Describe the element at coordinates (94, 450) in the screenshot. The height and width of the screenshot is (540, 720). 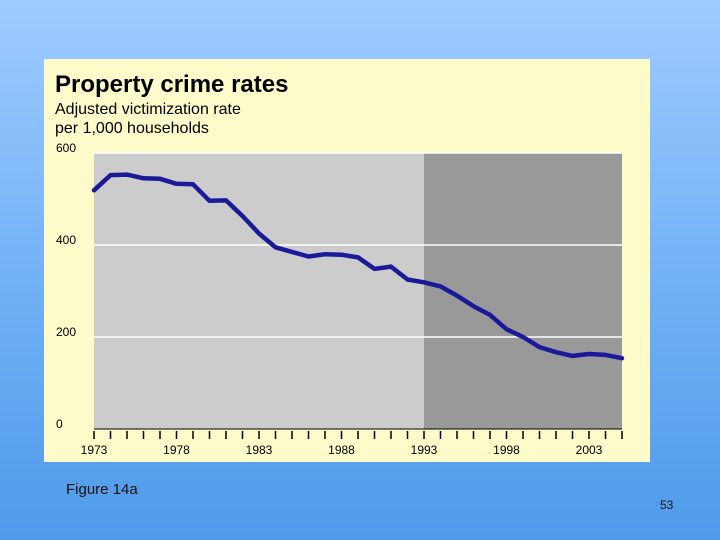
I see `x-tick-label-1973: 1973` at that location.